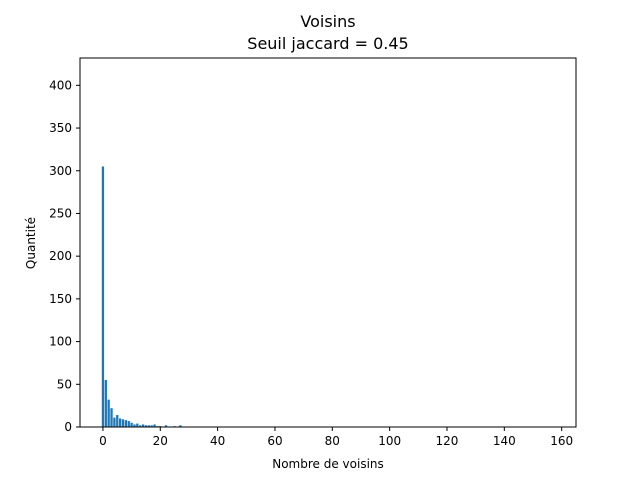 This screenshot has width=640, height=480. I want to click on x-axis-label: Nombre de voisins, so click(328, 464).